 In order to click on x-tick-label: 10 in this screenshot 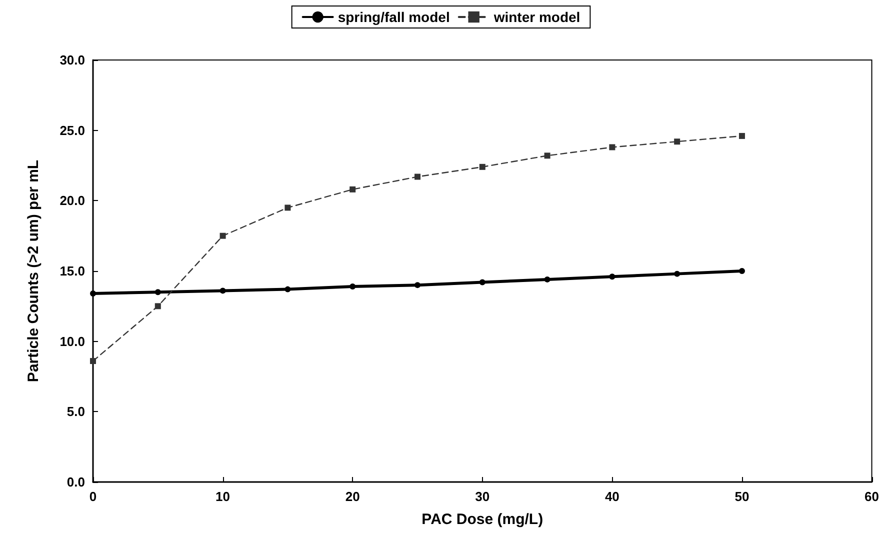, I will do `click(223, 496)`.